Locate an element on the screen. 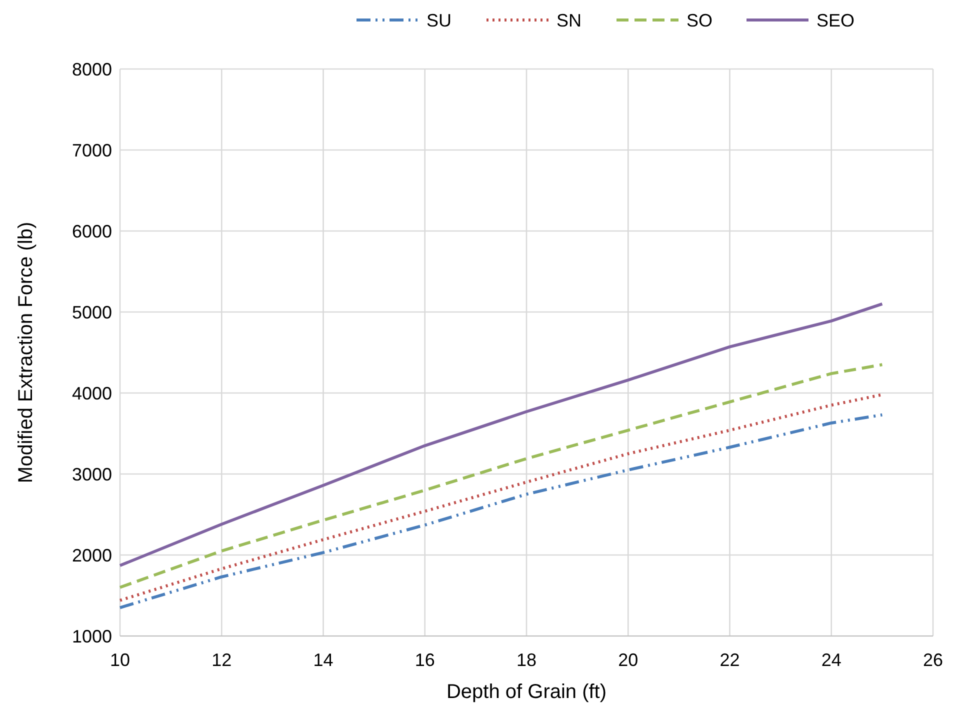 Image resolution: width=961 pixels, height=717 pixels. y-tick-label: 2000 is located at coordinates (92, 555).